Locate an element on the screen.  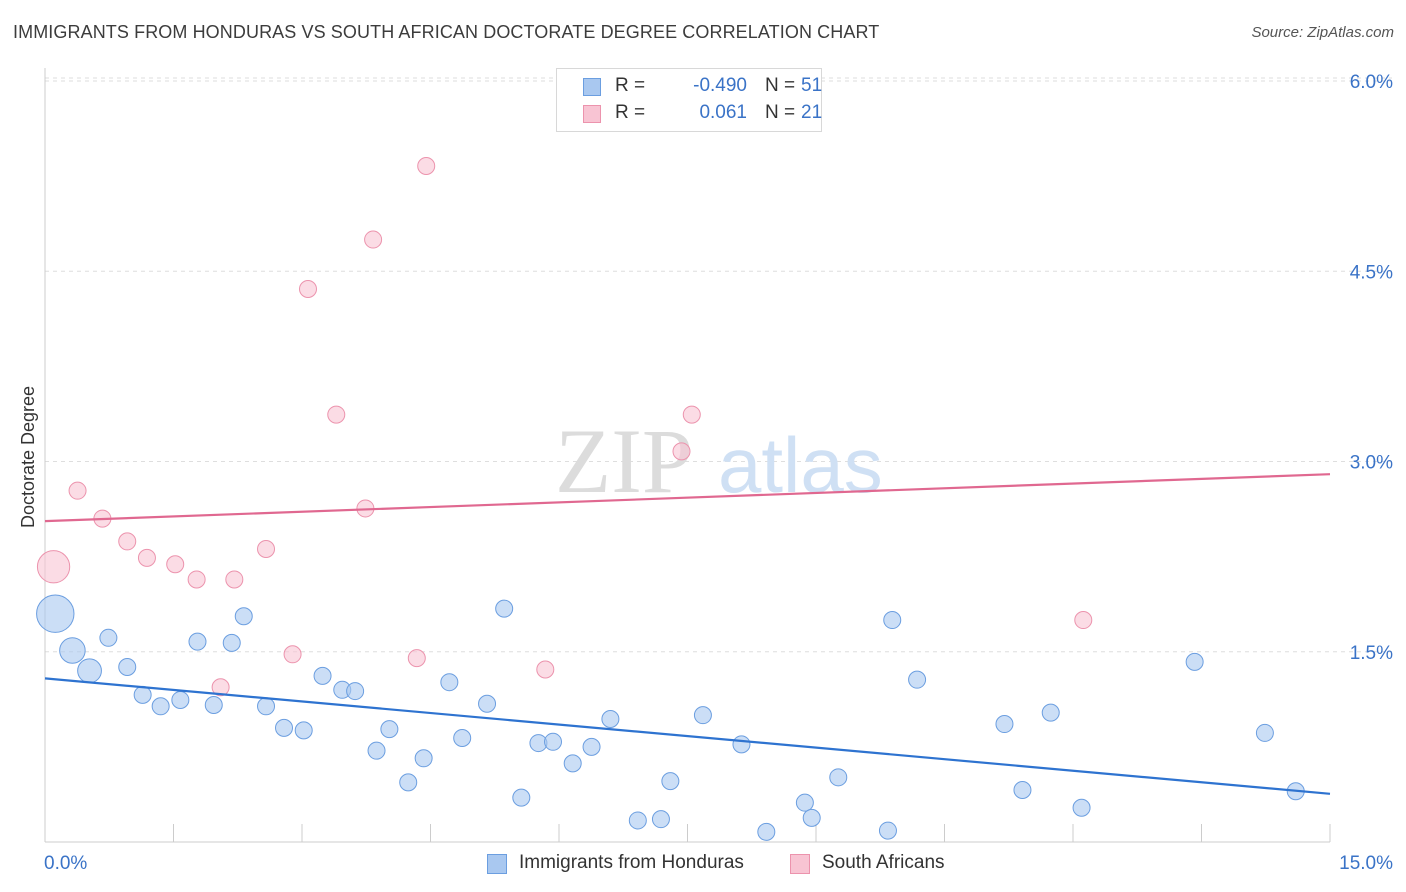
bottom-legend-label-south-africans: South Africans is located at coordinates (883, 862).